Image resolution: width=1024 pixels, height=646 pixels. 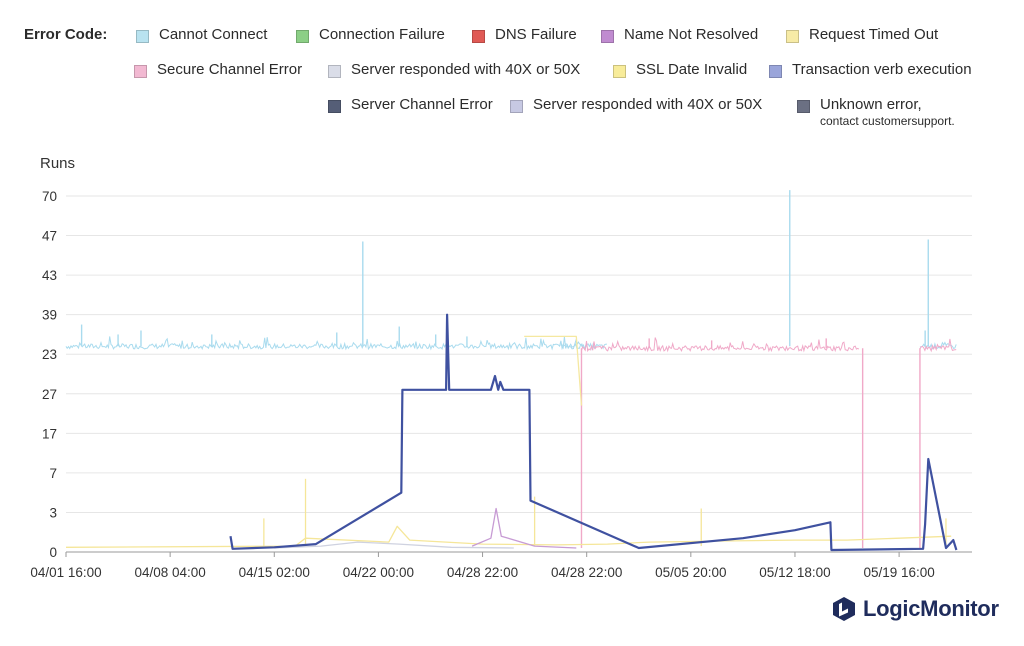 I want to click on y-tick-label: 47, so click(x=49, y=236).